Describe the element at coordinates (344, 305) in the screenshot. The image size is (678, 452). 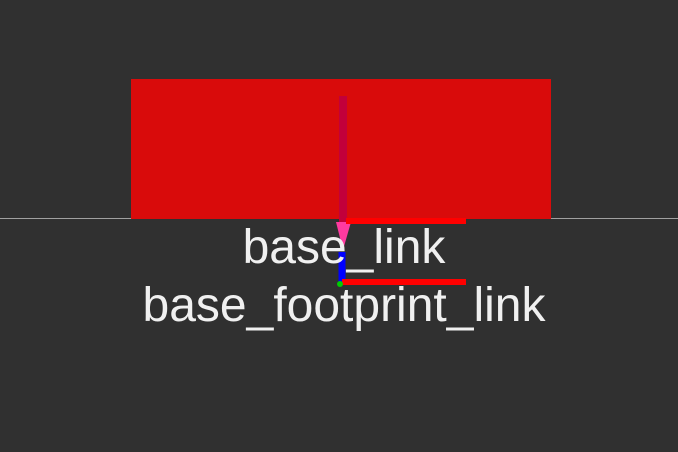
I see `frame-label-base-footprint-link: base_footprint_link` at that location.